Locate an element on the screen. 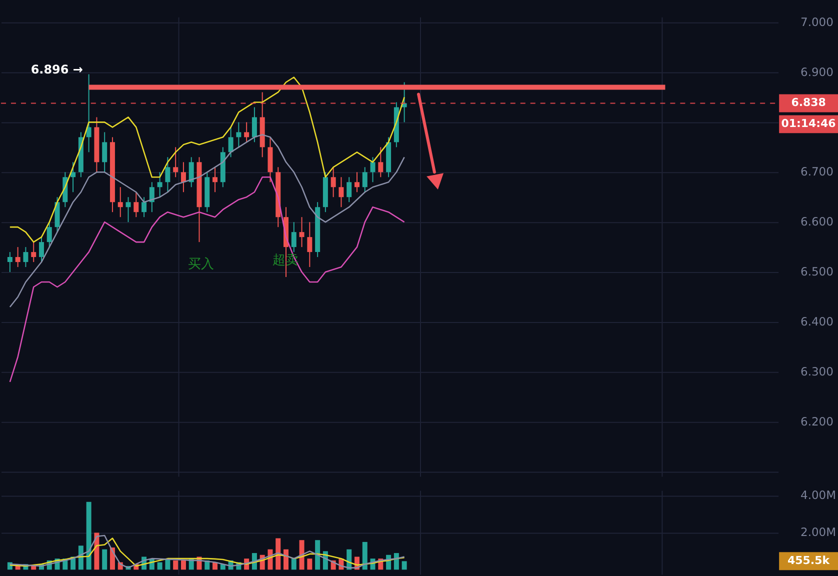 The height and width of the screenshot is (576, 838). line-series is located at coordinates (207, 159).